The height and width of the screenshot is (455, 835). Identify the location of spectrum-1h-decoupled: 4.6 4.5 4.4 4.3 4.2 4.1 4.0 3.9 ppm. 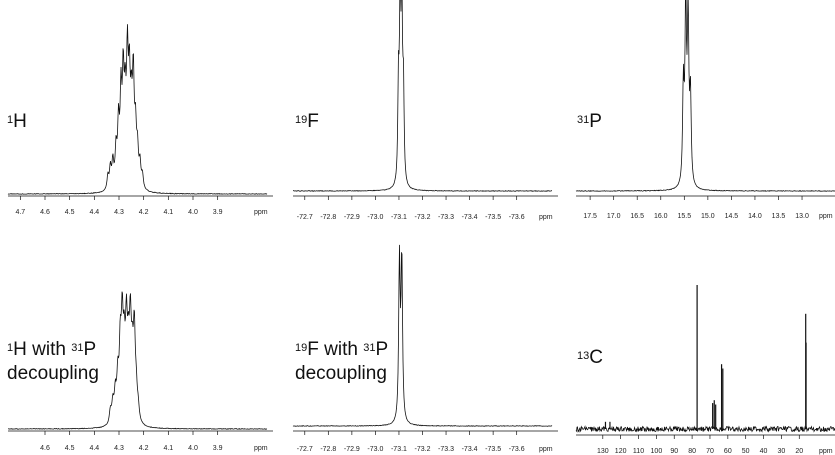
(140, 371).